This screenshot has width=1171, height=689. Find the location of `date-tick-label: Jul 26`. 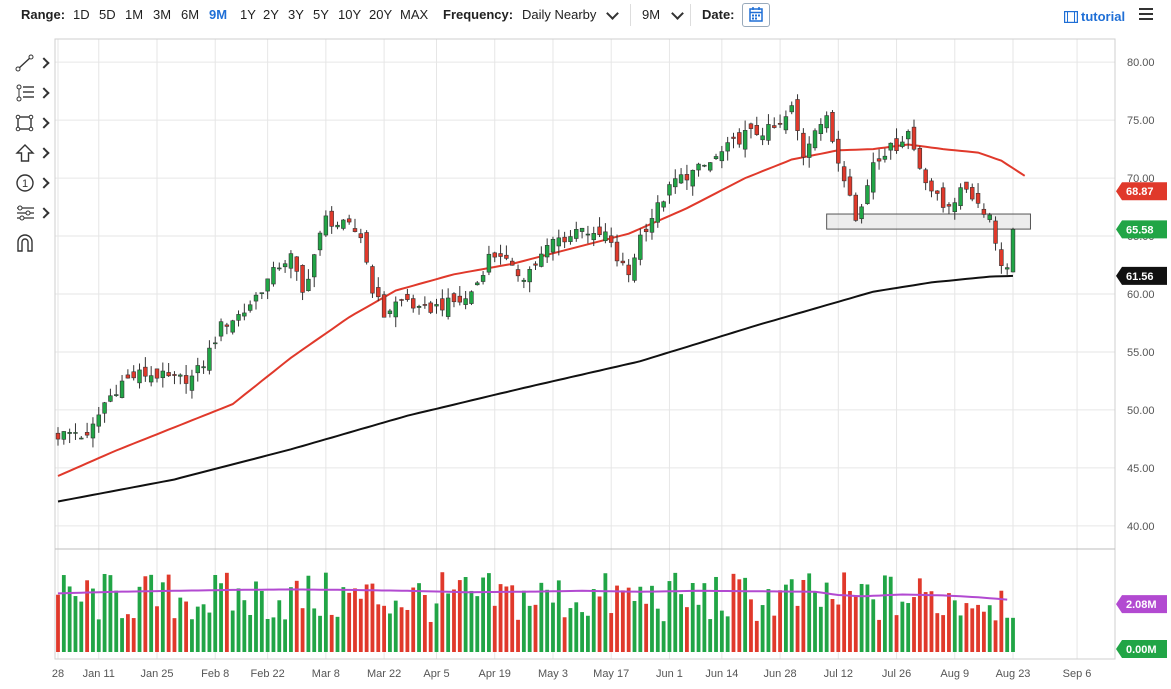

date-tick-label: Jul 26 is located at coordinates (896, 674).